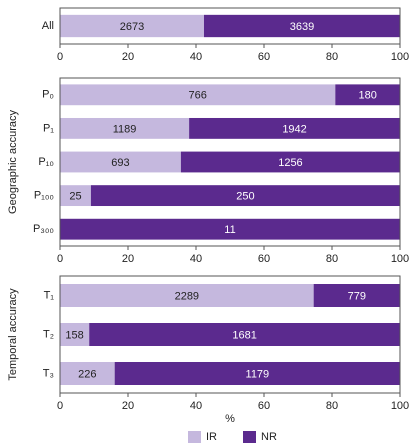 The height and width of the screenshot is (448, 410). I want to click on value-label: 2289, so click(187, 296).